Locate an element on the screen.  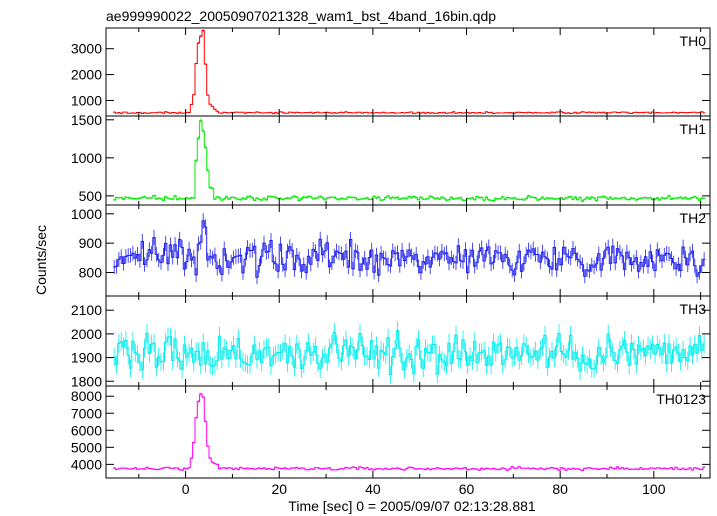
series-line-th0123 is located at coordinates (409, 432).